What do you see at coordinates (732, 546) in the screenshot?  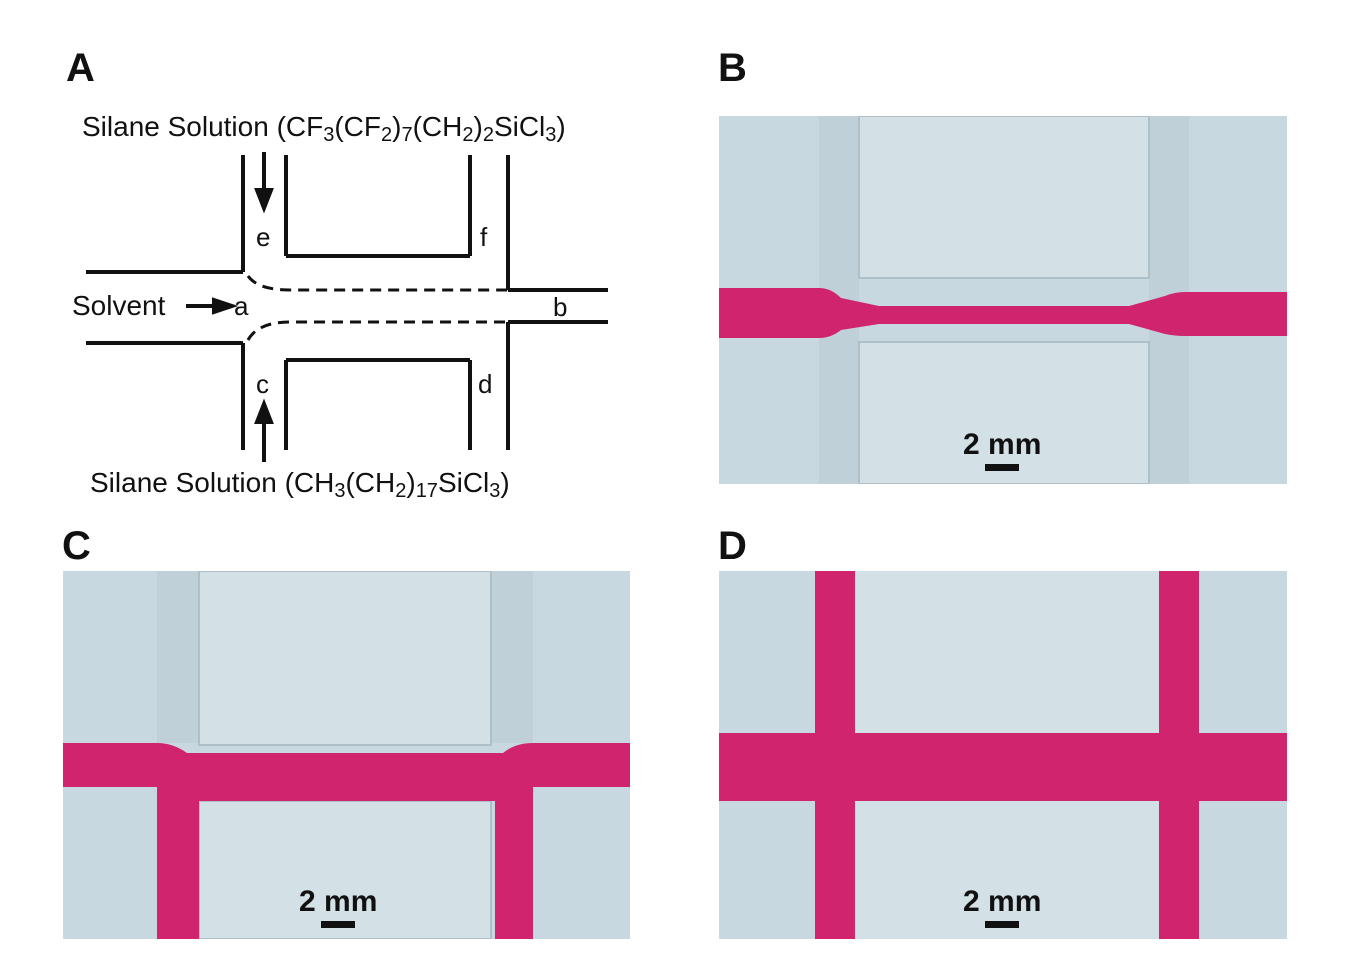 I see `panel-letter-d: D` at bounding box center [732, 546].